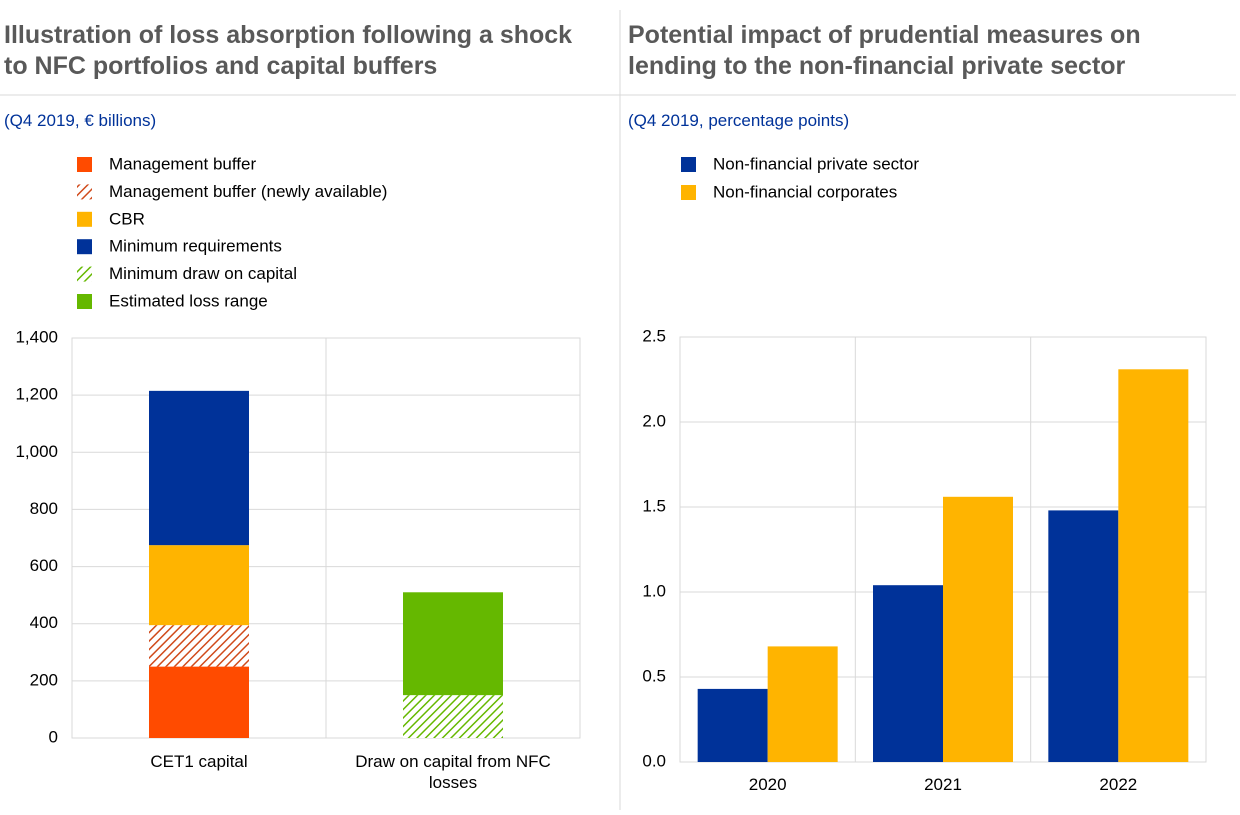 The image size is (1240, 815). What do you see at coordinates (182, 163) in the screenshot?
I see `legend-label: Management buffer` at bounding box center [182, 163].